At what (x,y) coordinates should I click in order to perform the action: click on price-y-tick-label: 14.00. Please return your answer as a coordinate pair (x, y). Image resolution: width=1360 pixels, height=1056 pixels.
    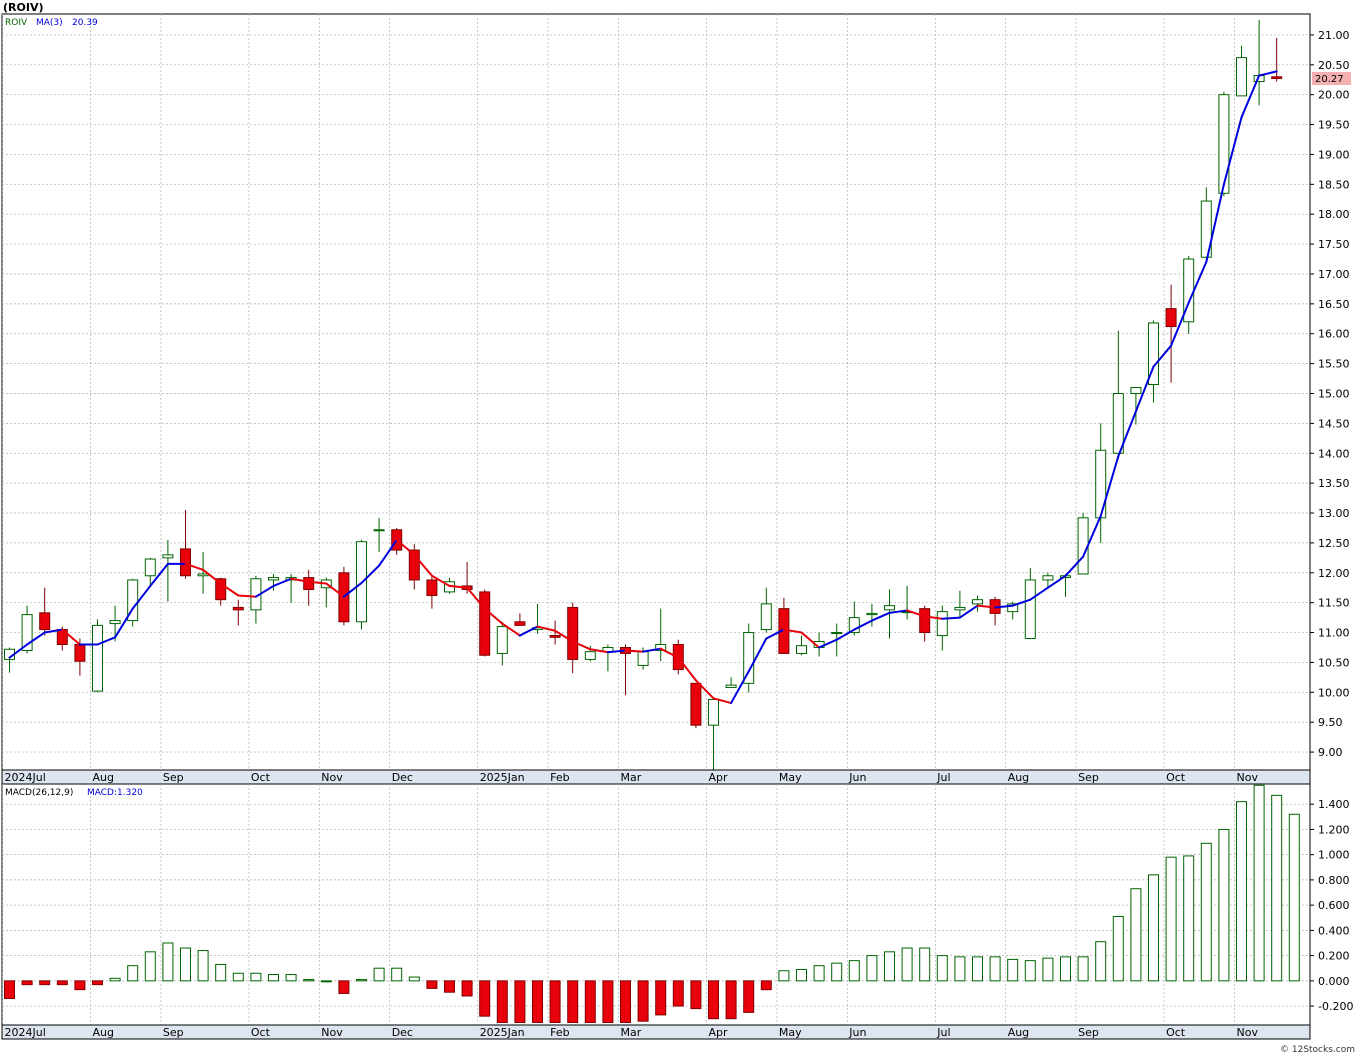
    Looking at the image, I should click on (1334, 453).